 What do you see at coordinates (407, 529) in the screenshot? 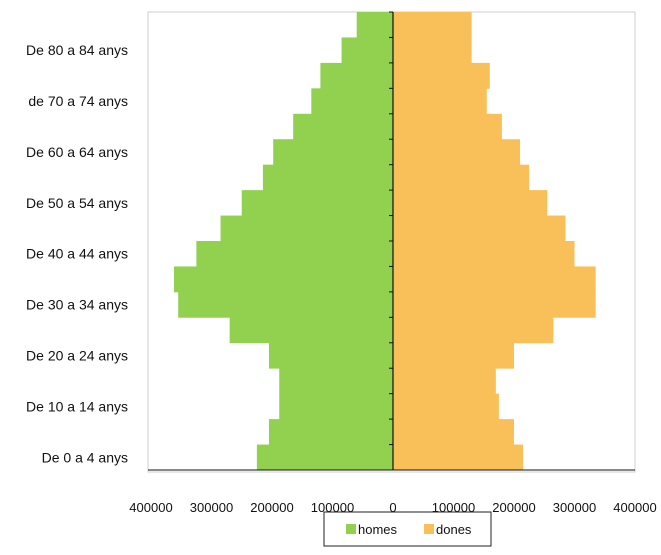
I see `legend: homes dones` at bounding box center [407, 529].